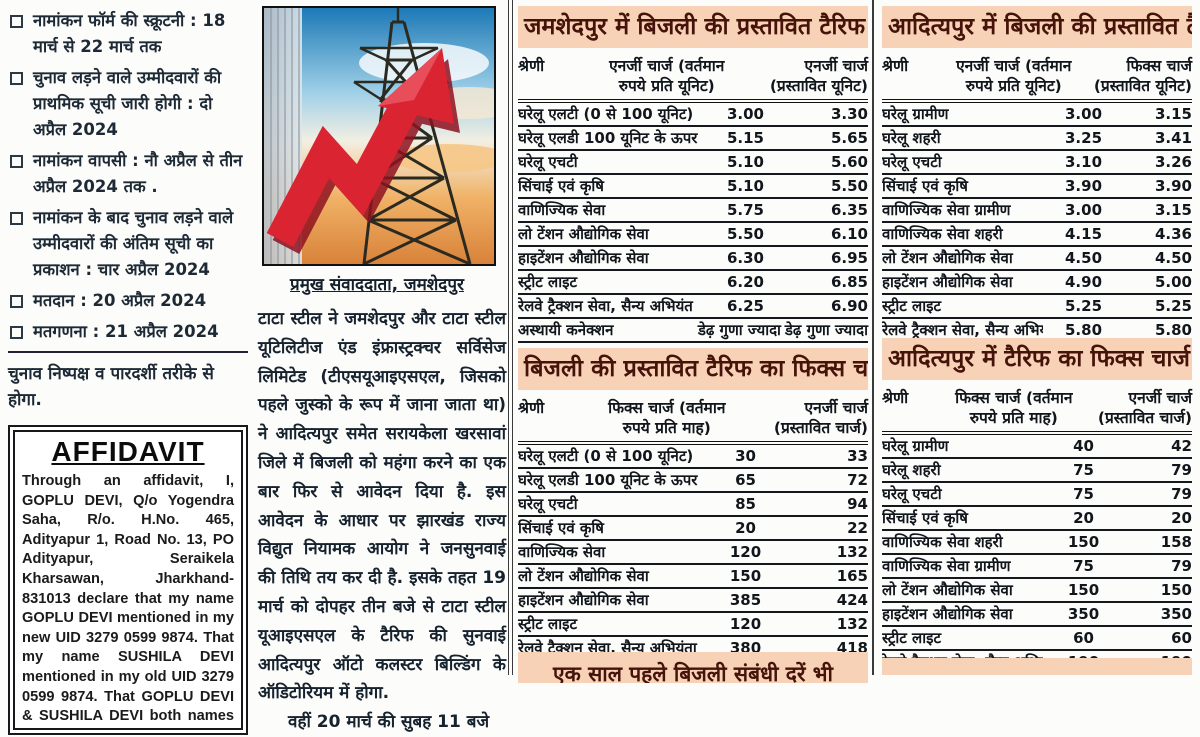 This screenshot has width=1200, height=737. What do you see at coordinates (963, 330) in the screenshot?
I see `row-category: रेलवे ट्रैक्शन सेवा, सैन्य अभियंत` at bounding box center [963, 330].